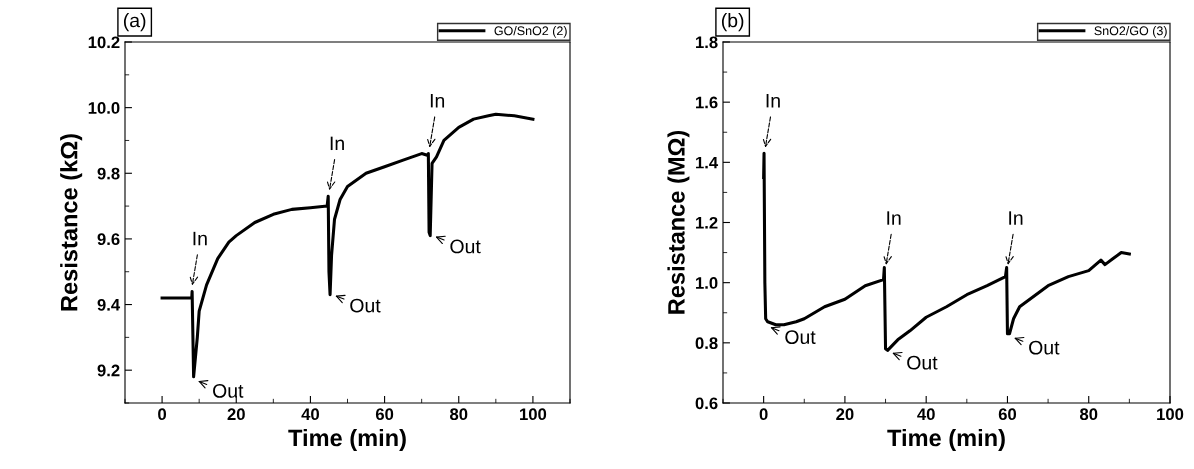 This screenshot has height=469, width=1194. Describe the element at coordinates (104, 42) in the screenshot. I see `y-tick-label: 10.2` at that location.